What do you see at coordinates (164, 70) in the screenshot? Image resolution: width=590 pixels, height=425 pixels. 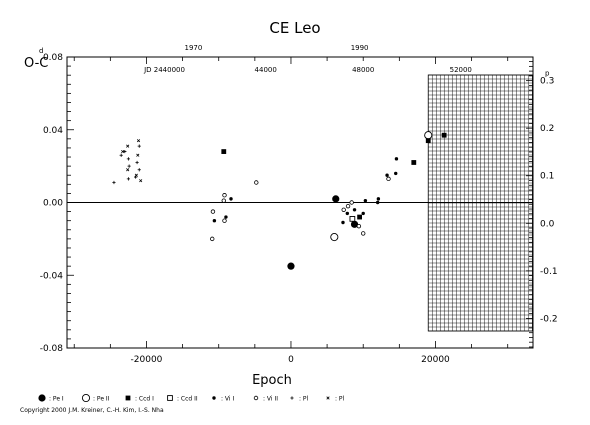 I see `jd-label: JD 2440000` at bounding box center [164, 70].